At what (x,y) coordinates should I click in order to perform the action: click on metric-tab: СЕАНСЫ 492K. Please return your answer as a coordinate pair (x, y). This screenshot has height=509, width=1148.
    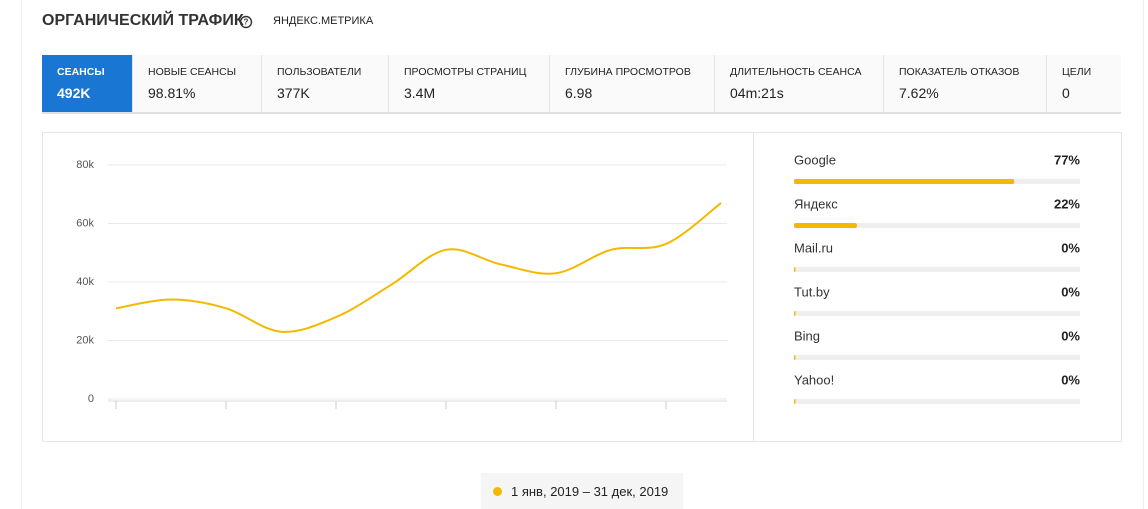
    Looking at the image, I should click on (87, 83).